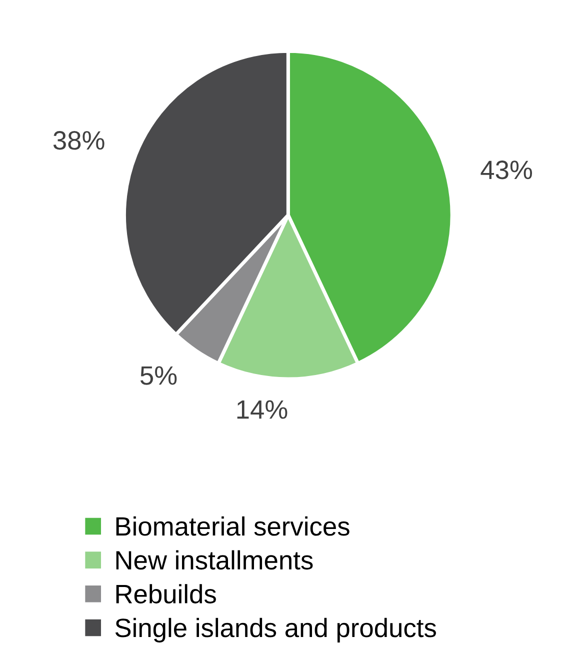 The height and width of the screenshot is (670, 574). What do you see at coordinates (233, 526) in the screenshot?
I see `legend-label: Biomaterial services` at bounding box center [233, 526].